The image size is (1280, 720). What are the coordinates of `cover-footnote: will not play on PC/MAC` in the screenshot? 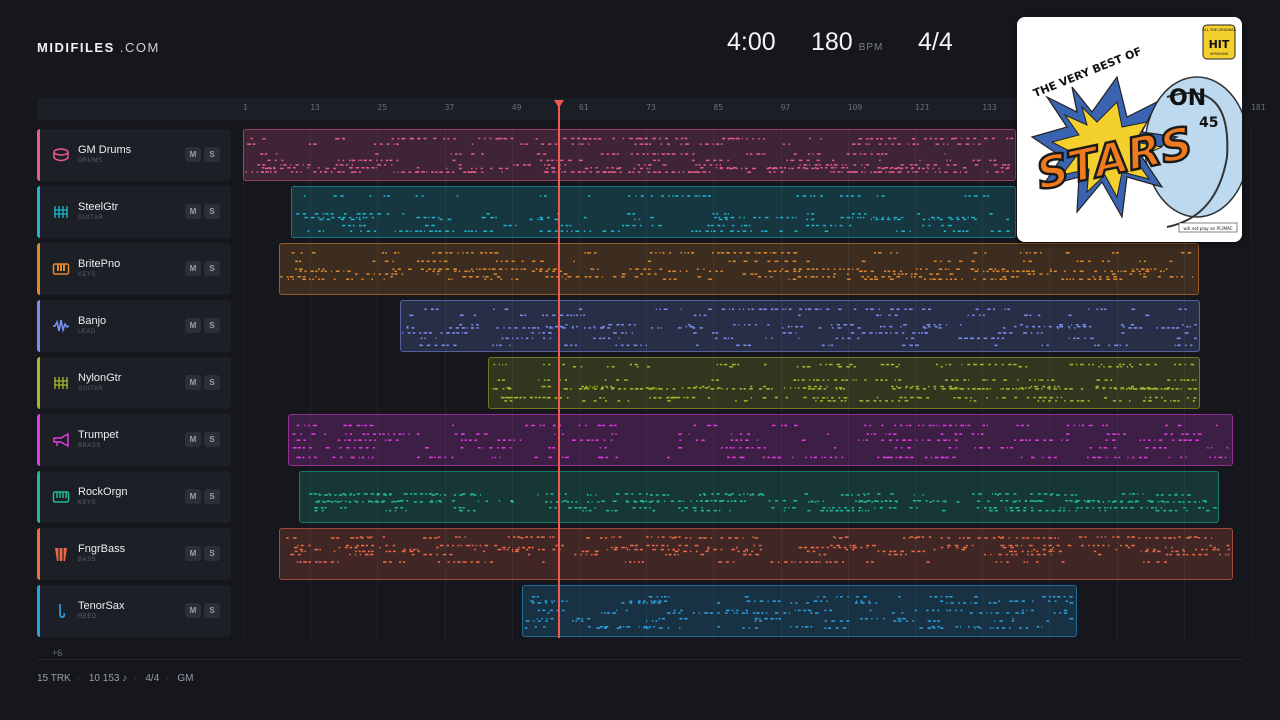 It's located at (1207, 228).